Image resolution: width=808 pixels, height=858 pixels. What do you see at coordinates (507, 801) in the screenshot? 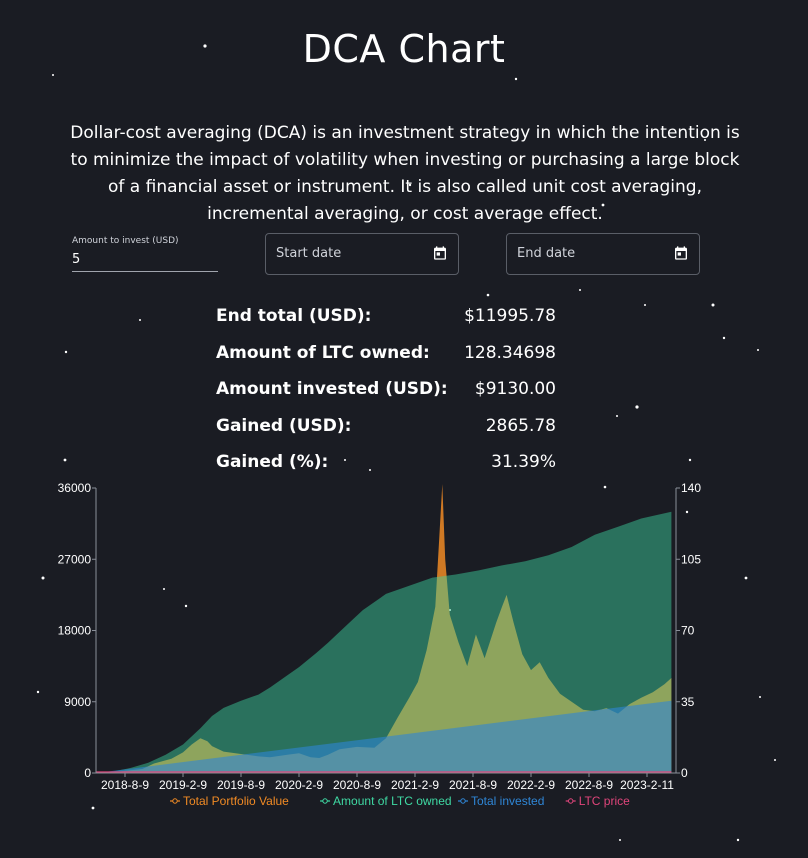
I see `legend-label: Total invested` at bounding box center [507, 801].